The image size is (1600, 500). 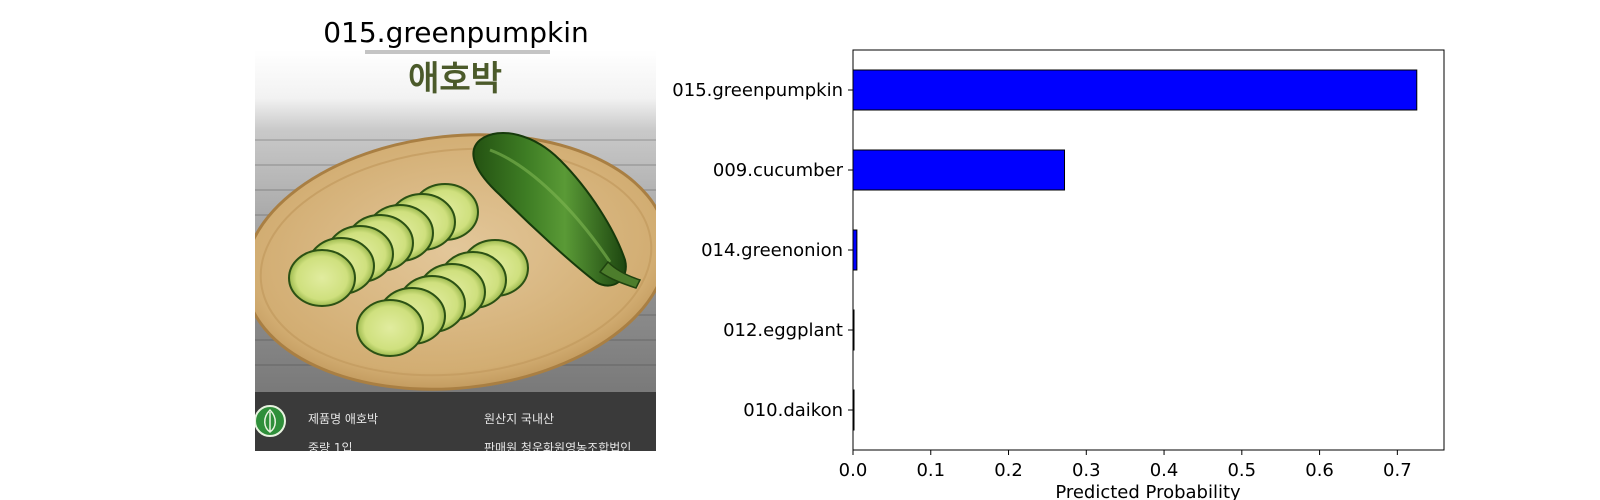 I want to click on caption-left-1: 제품명 애호박, so click(x=343, y=419).